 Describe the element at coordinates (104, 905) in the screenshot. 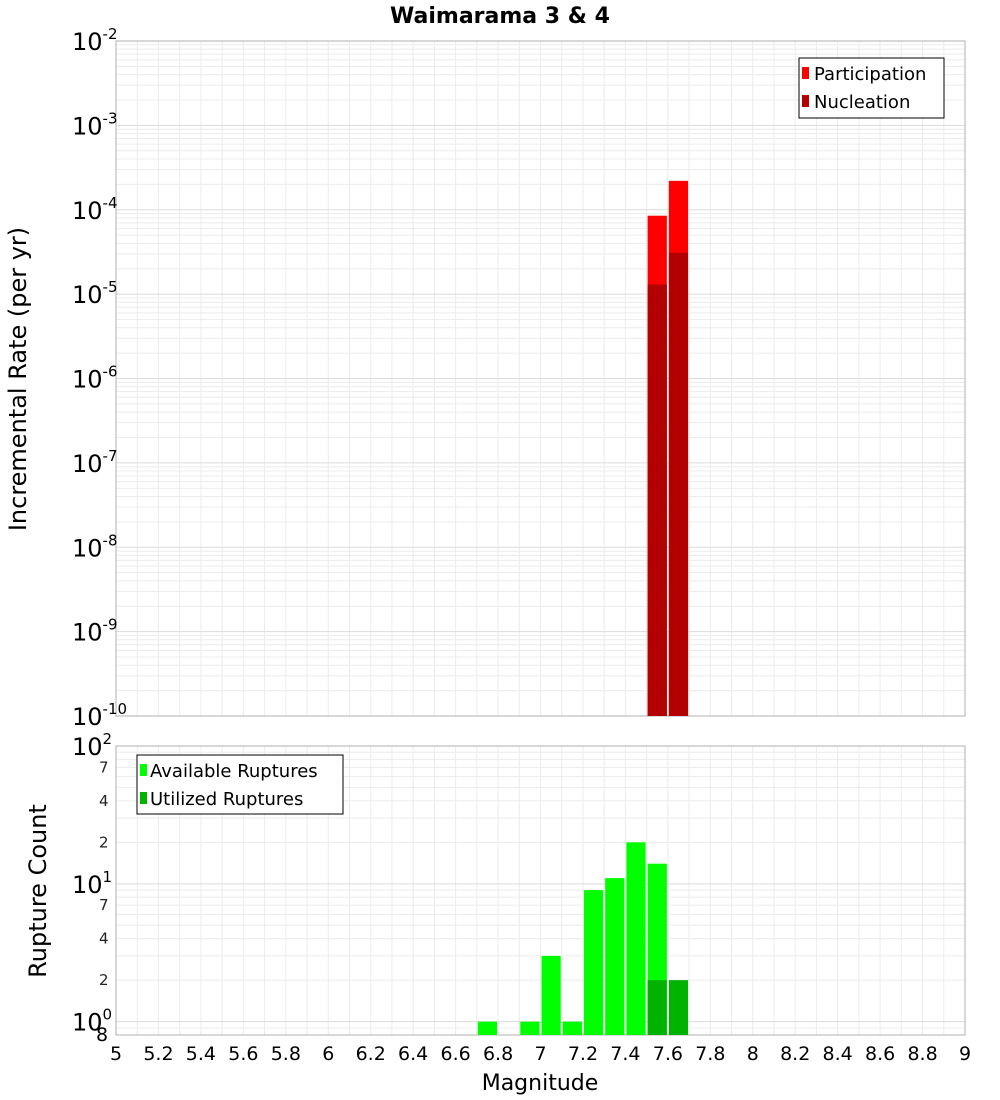

I see `count-y-minor-label-3: 7` at that location.